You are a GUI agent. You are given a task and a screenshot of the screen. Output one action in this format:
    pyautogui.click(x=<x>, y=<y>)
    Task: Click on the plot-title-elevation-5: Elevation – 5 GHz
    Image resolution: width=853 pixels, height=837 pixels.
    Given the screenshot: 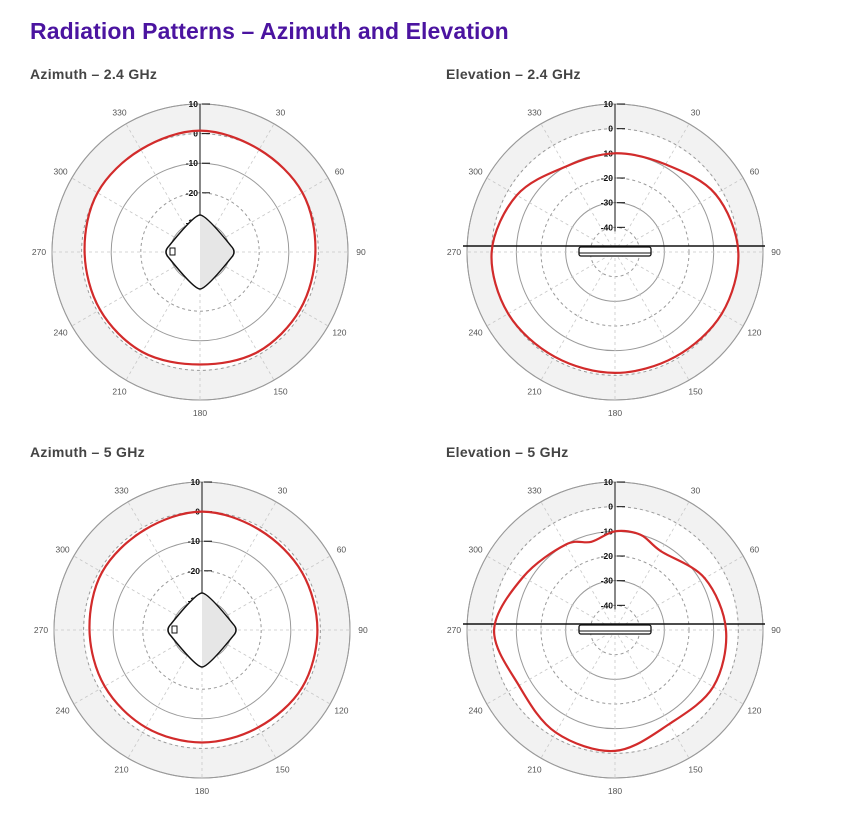 What is the action you would take?
    pyautogui.click(x=507, y=452)
    